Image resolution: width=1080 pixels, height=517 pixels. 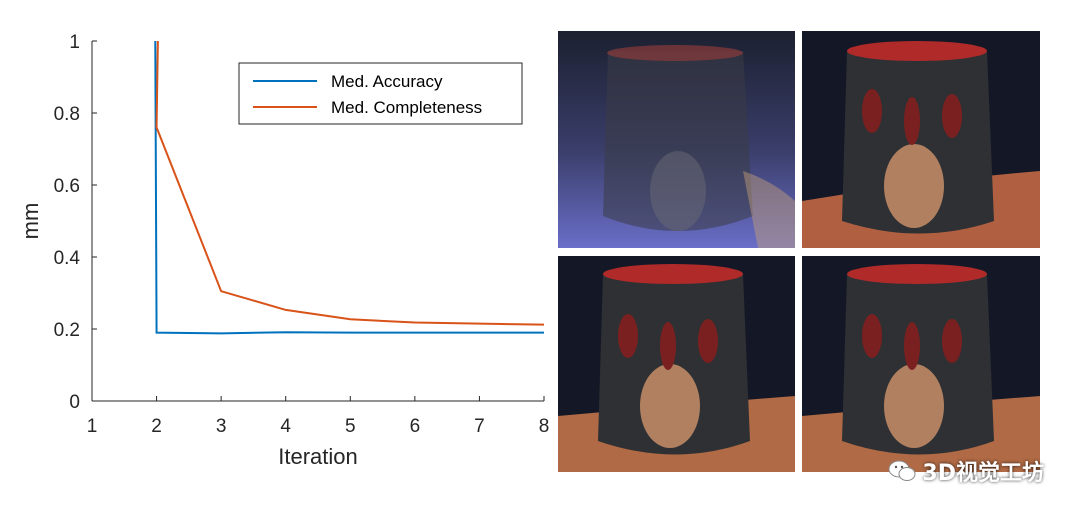 I want to click on x-tick-label: 7, so click(x=479, y=426).